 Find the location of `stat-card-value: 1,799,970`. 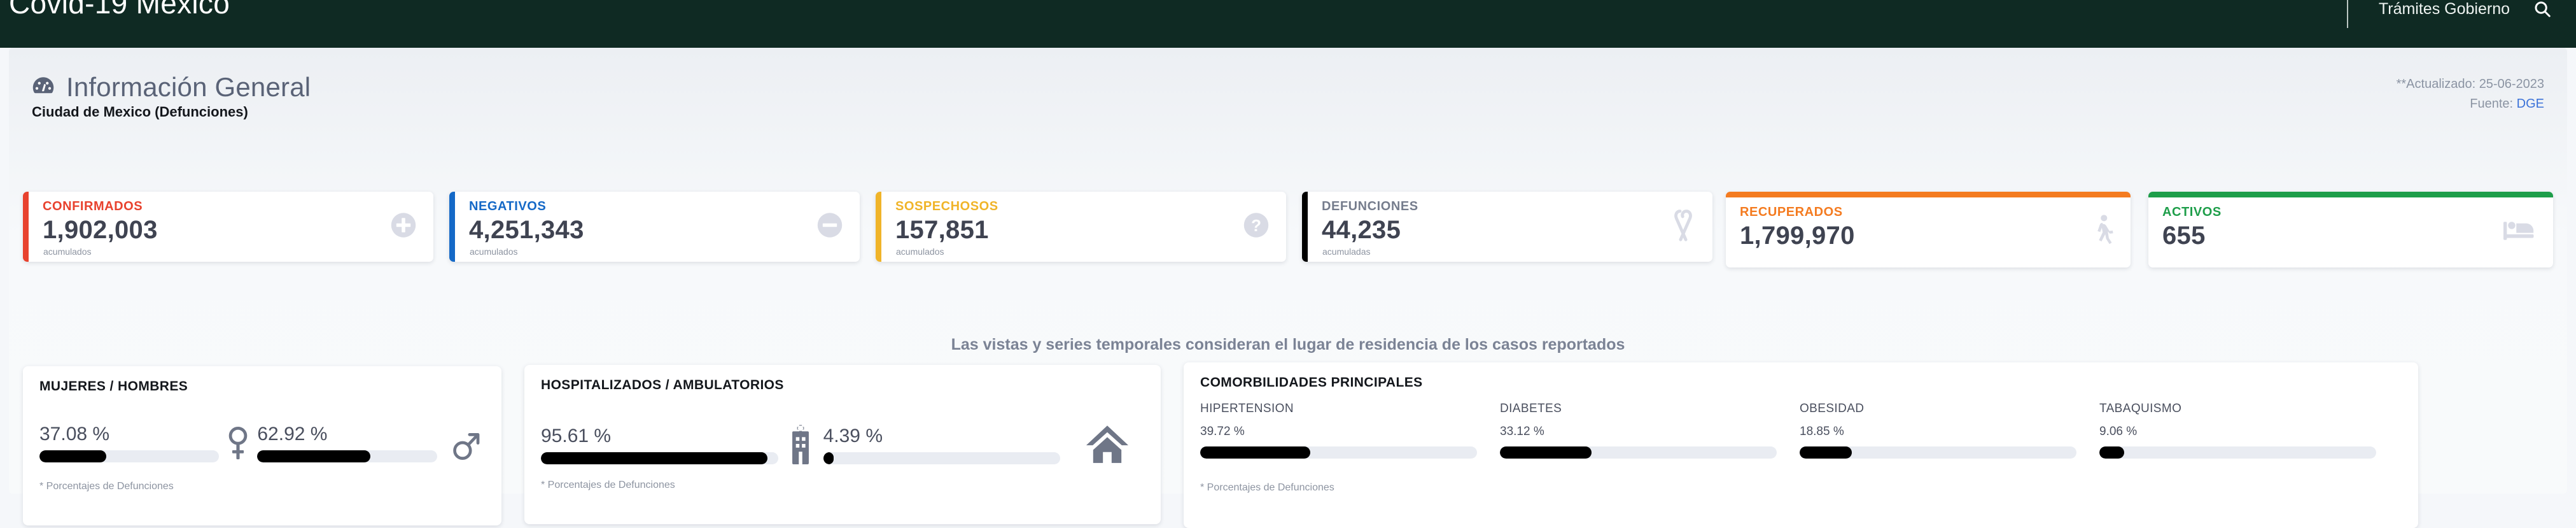

stat-card-value: 1,799,970 is located at coordinates (1797, 236).